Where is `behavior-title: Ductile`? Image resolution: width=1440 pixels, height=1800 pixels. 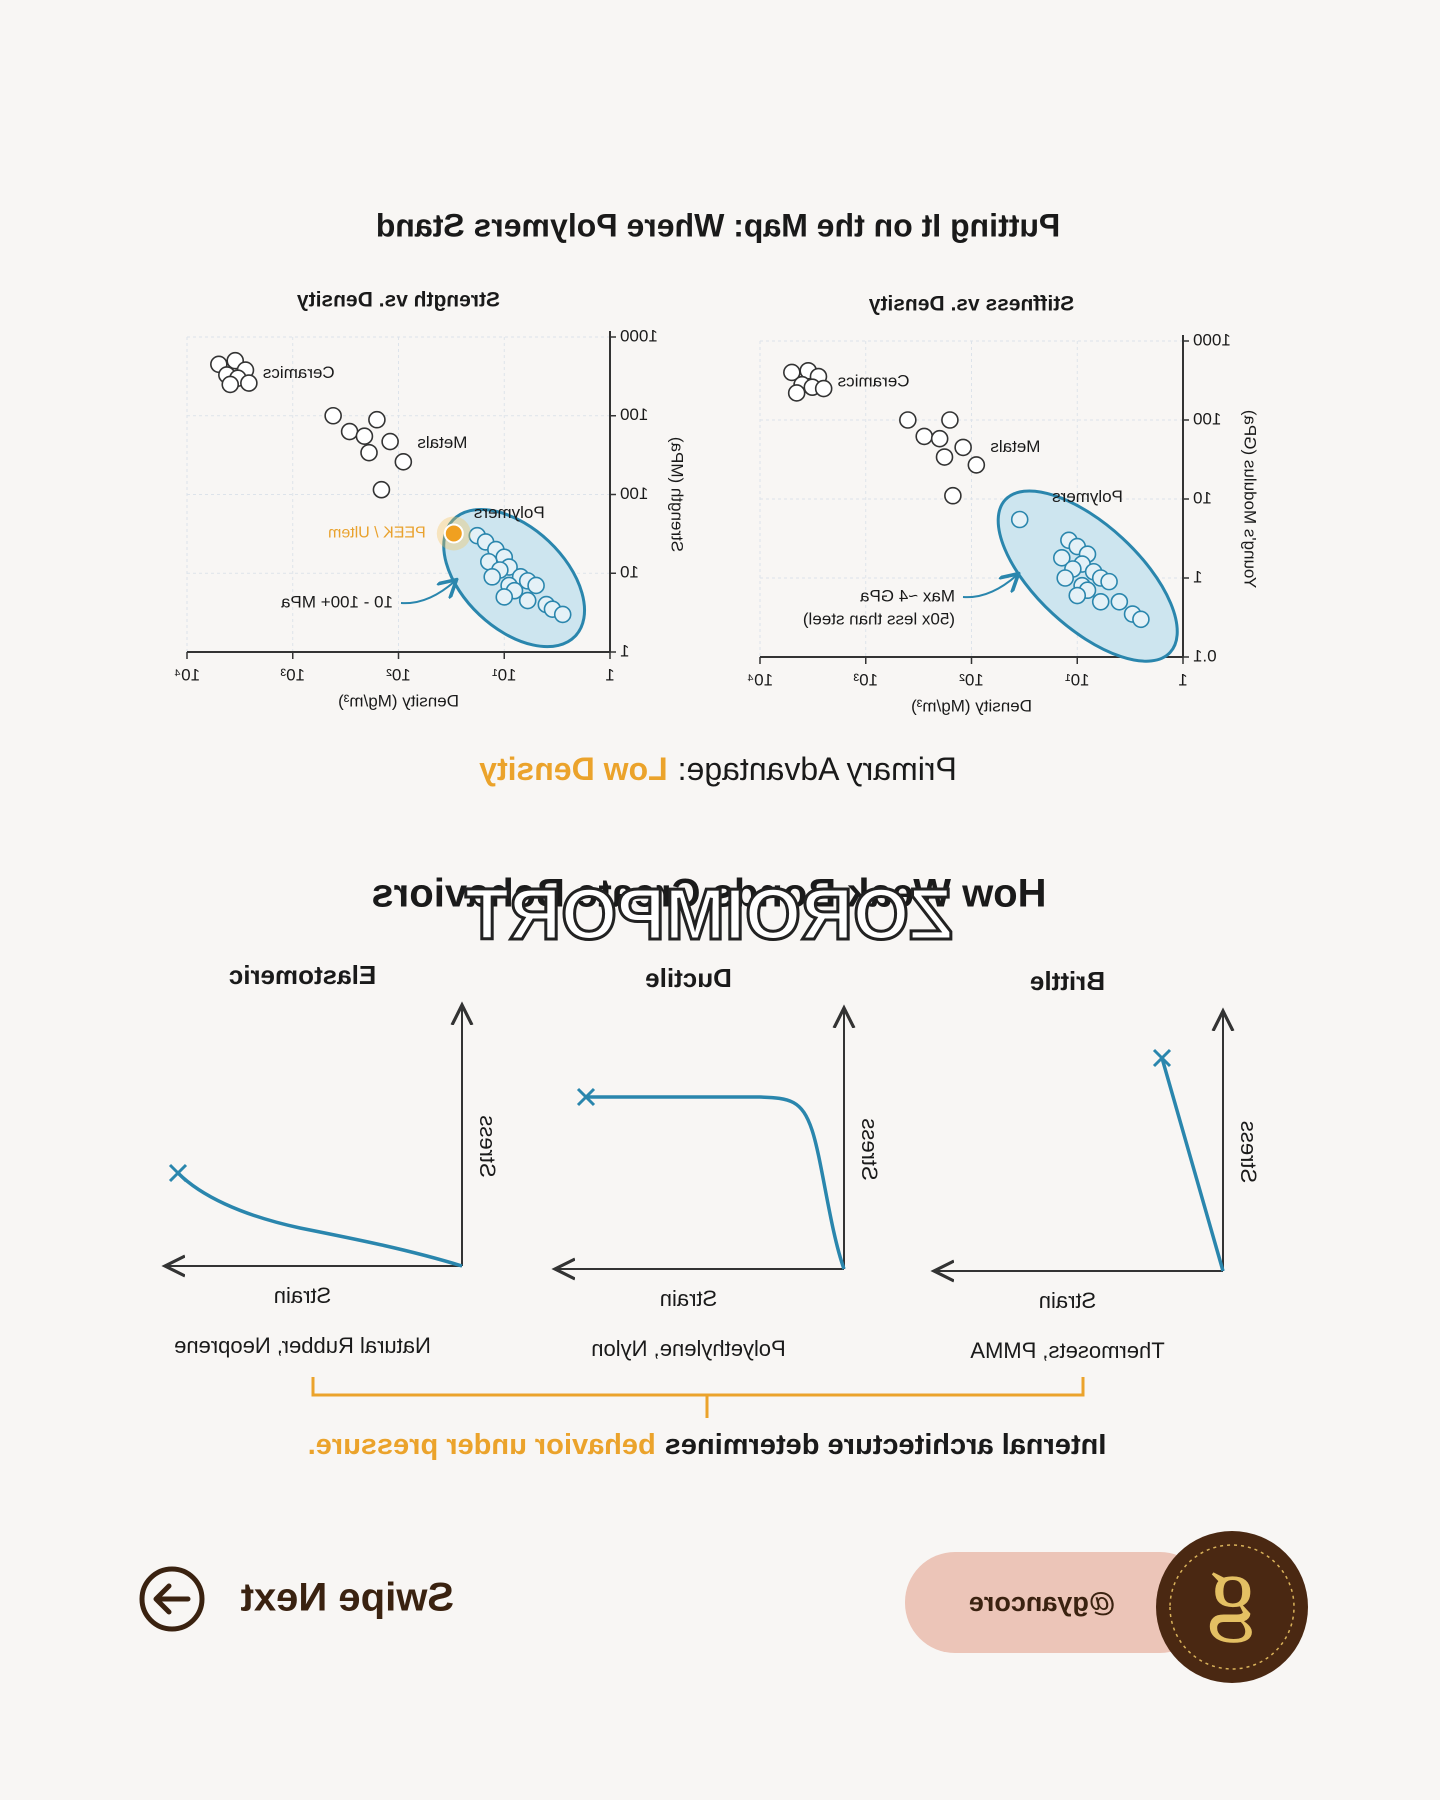 behavior-title: Ductile is located at coordinates (688, 978).